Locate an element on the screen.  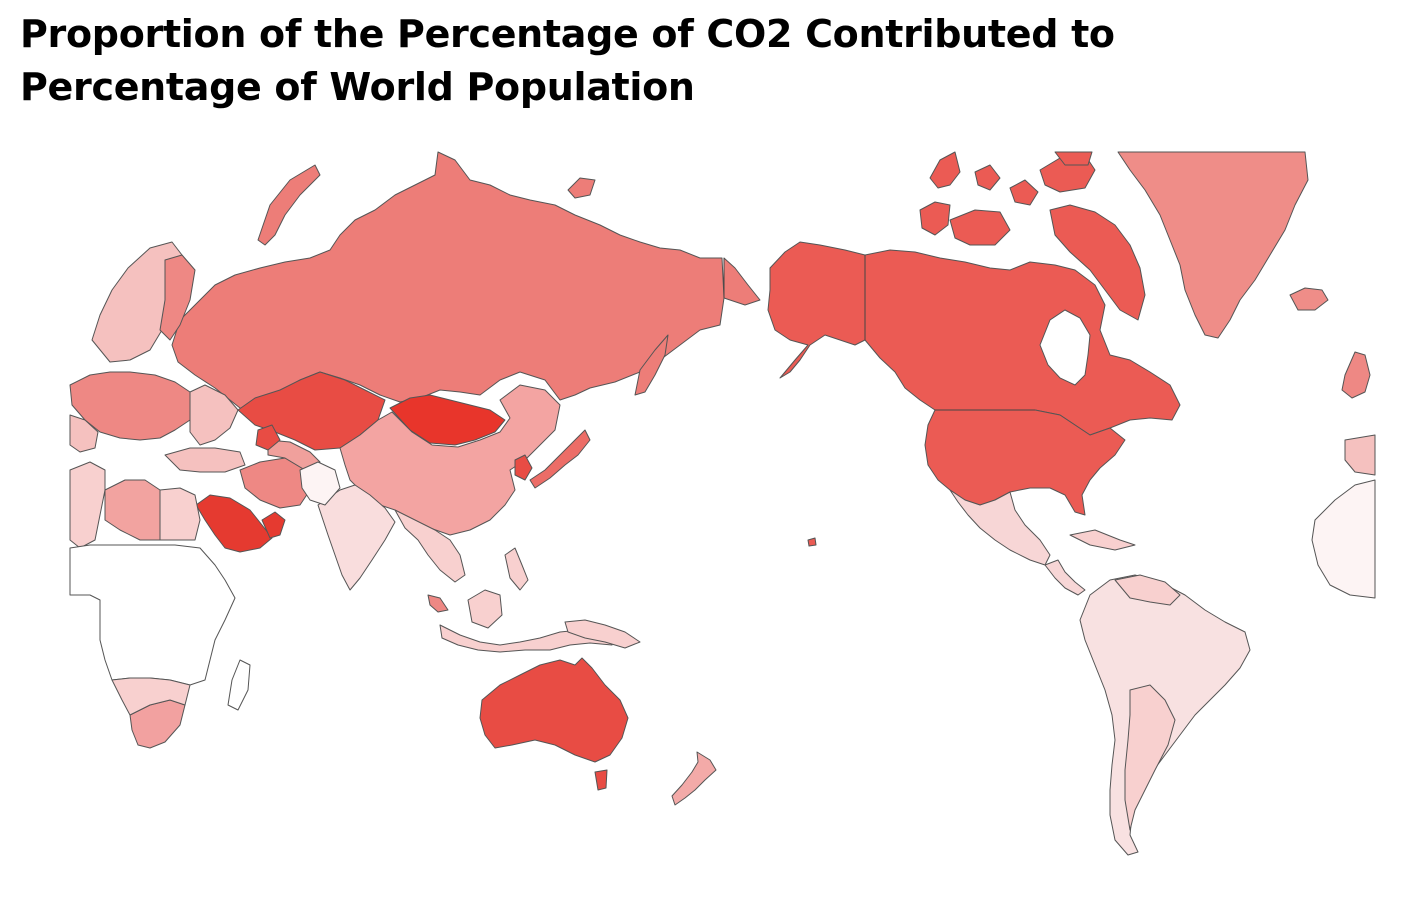
country-iberia is located at coordinates (84, 433).